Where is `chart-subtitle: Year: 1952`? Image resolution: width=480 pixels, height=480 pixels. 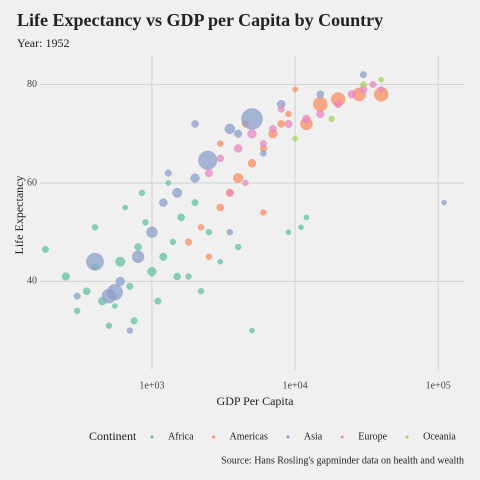
chart-subtitle: Year: 1952 is located at coordinates (43, 43).